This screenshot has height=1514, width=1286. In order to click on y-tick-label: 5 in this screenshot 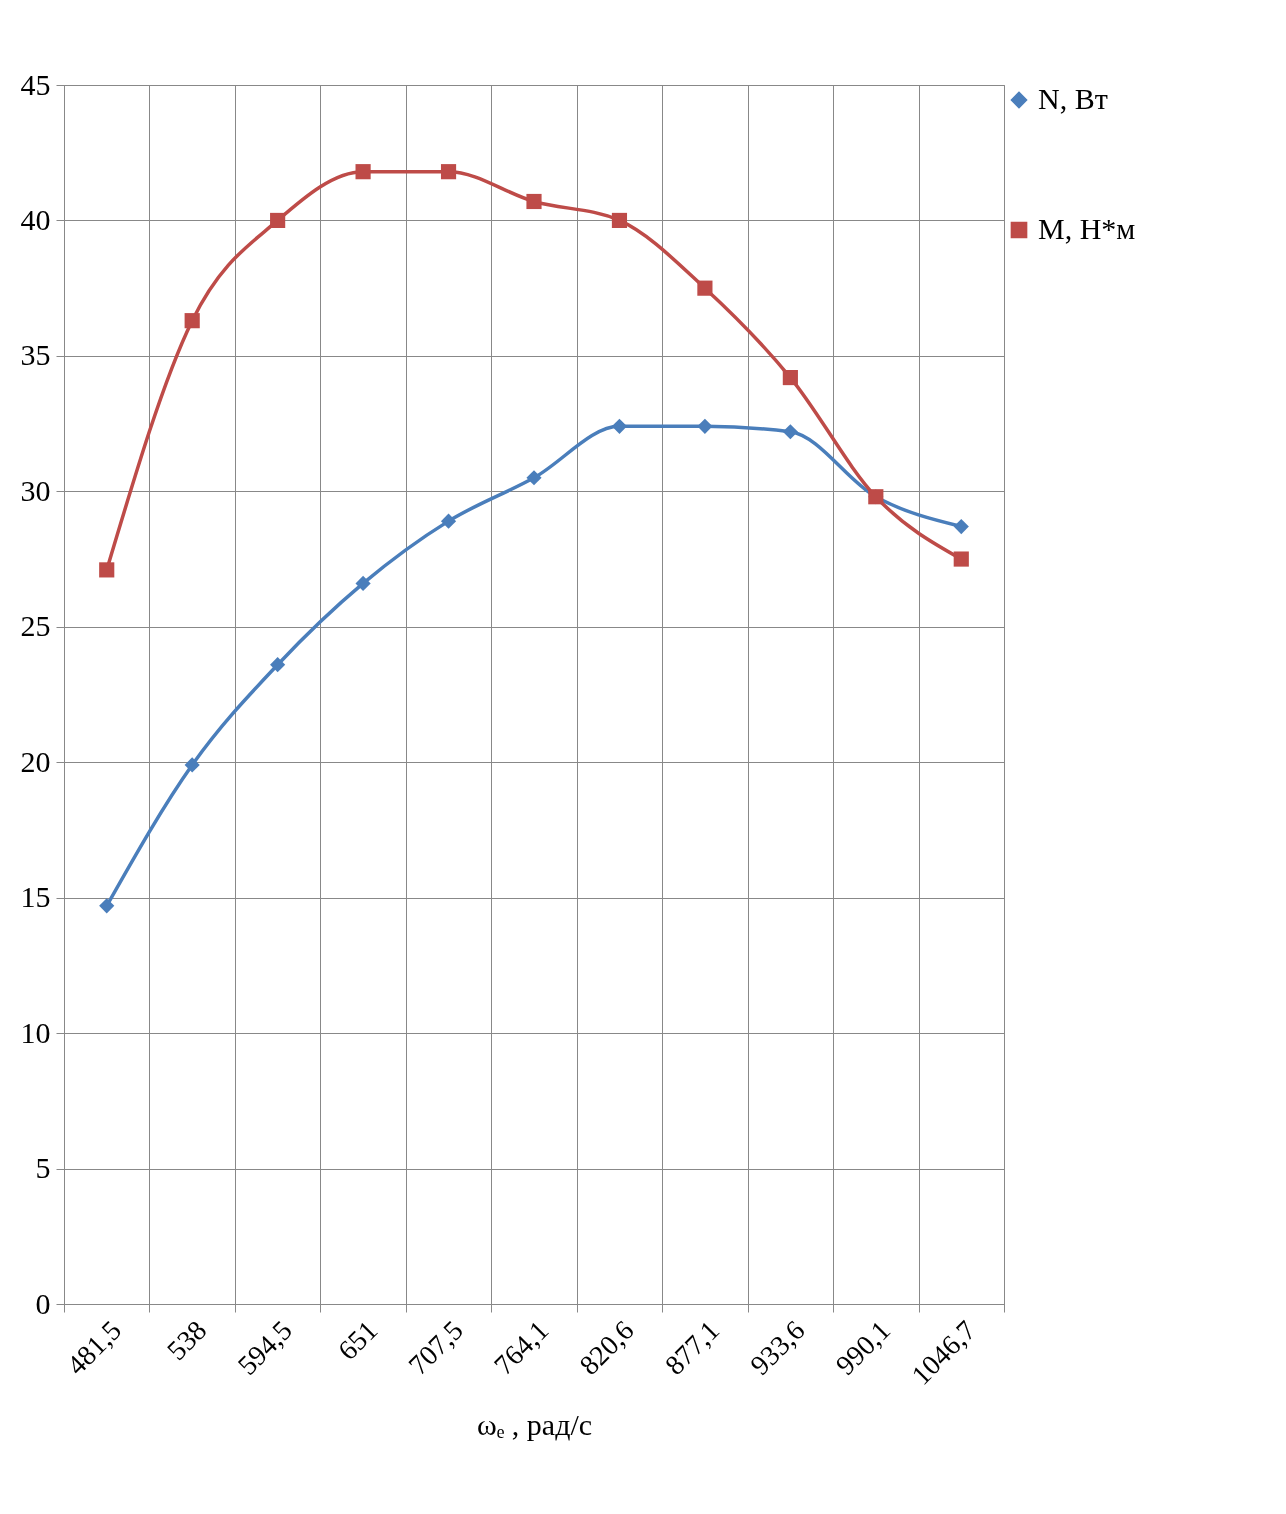, I will do `click(43, 1168)`.